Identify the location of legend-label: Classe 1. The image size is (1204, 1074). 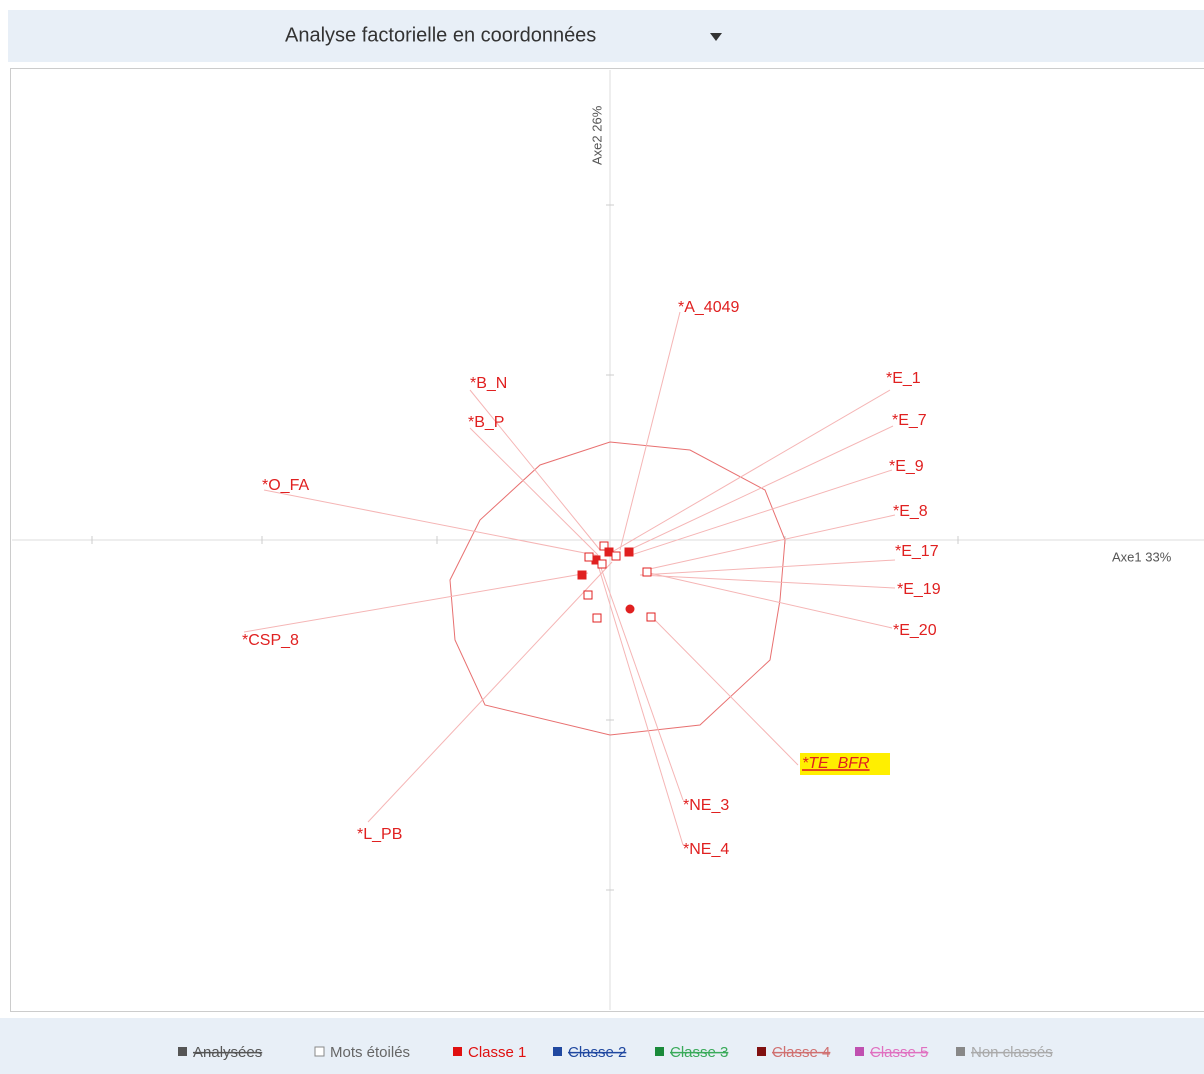
(497, 1052).